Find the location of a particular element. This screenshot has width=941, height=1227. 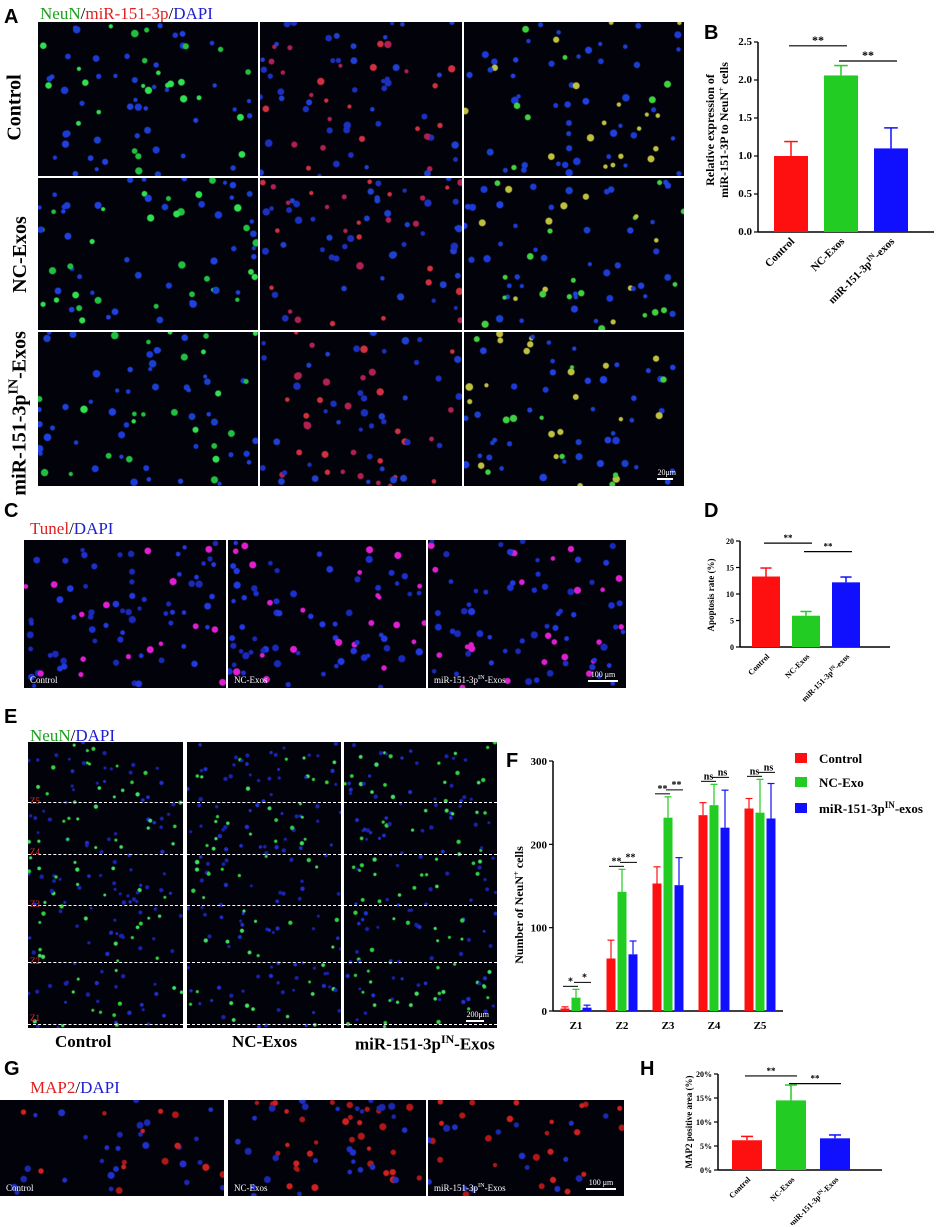

y-tick-label: 1.5 is located at coordinates (745, 118).